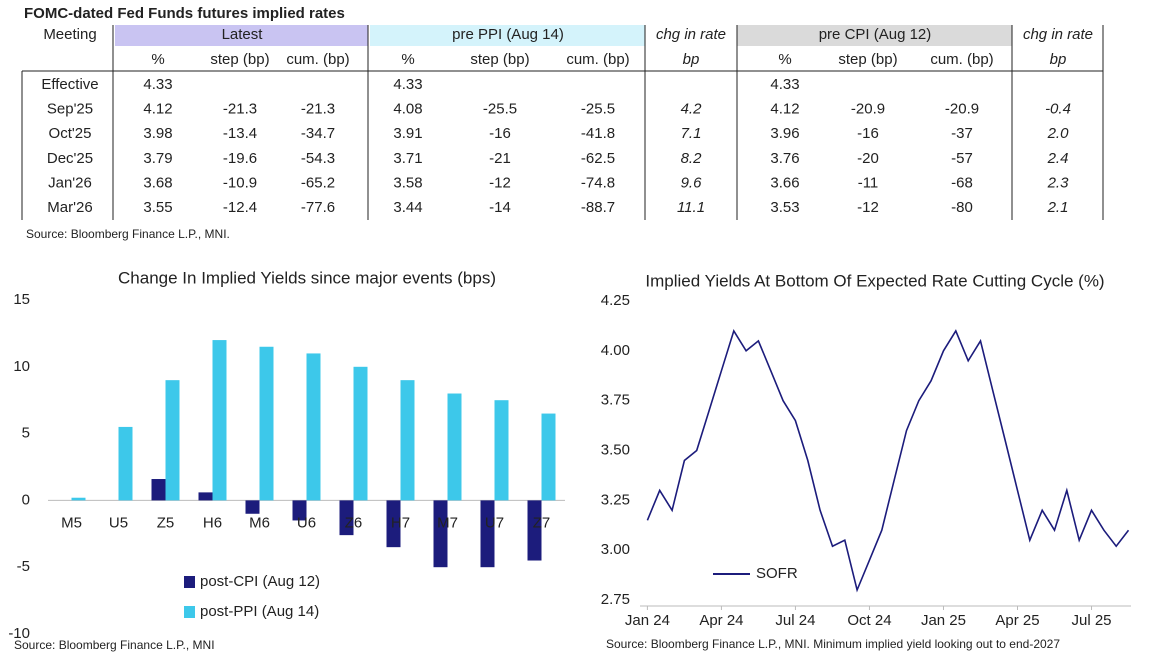  I want to click on y-tick-label: -5, so click(23, 566).